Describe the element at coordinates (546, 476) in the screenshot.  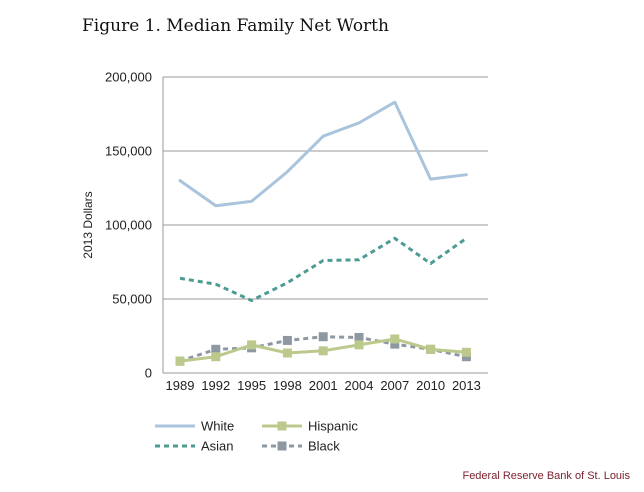
I see `source-credit: Federal Reserve Bank of St. Louis` at that location.